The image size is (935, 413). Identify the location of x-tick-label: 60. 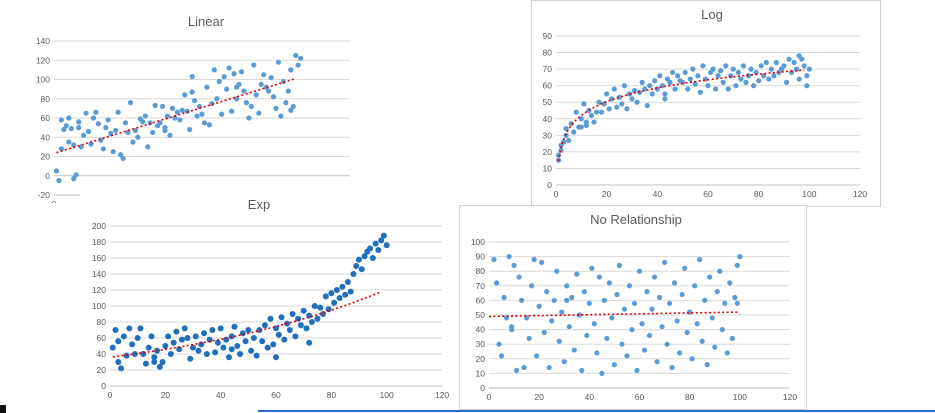
(708, 194).